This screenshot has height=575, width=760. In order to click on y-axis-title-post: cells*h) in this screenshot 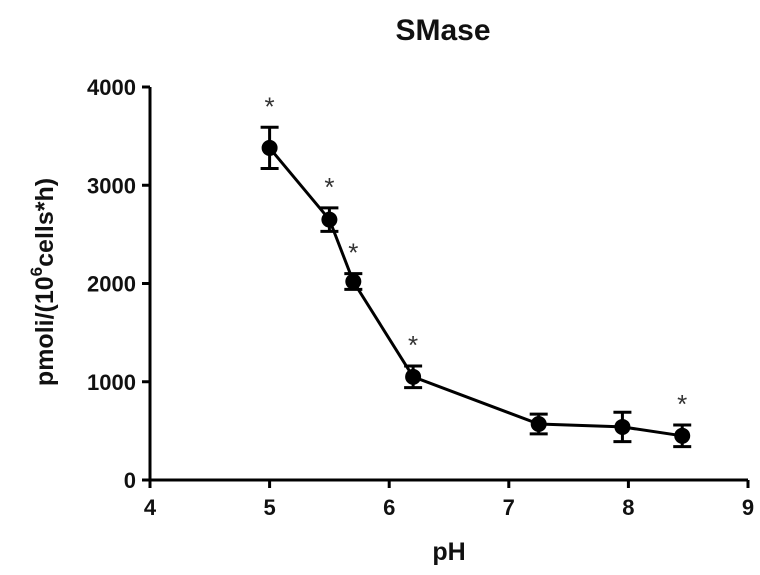, I will do `click(45, 222)`.